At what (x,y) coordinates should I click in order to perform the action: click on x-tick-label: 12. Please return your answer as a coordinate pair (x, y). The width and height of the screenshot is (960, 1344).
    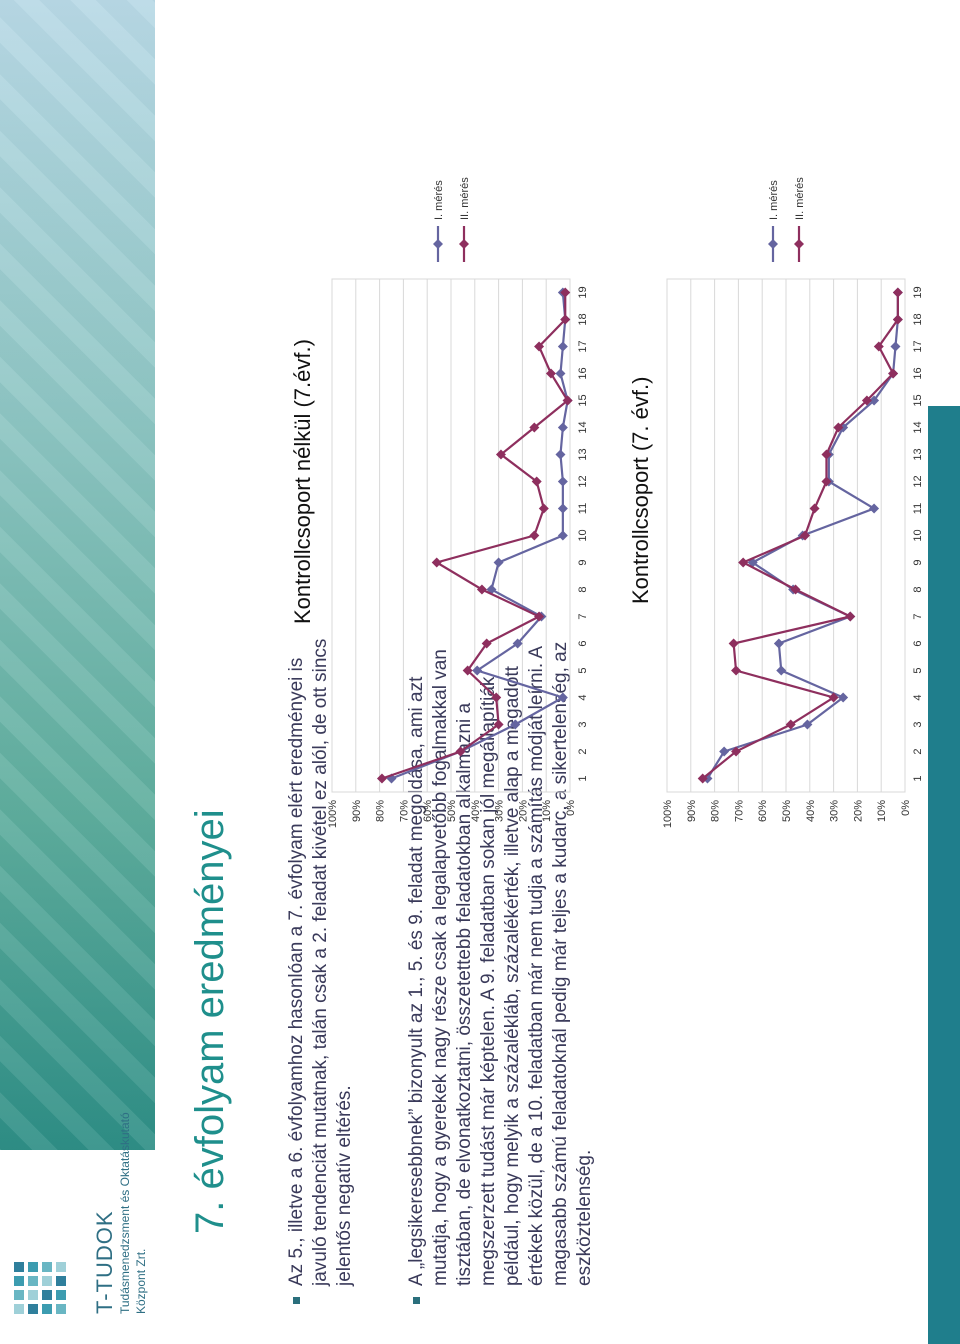
    Looking at the image, I should click on (918, 481).